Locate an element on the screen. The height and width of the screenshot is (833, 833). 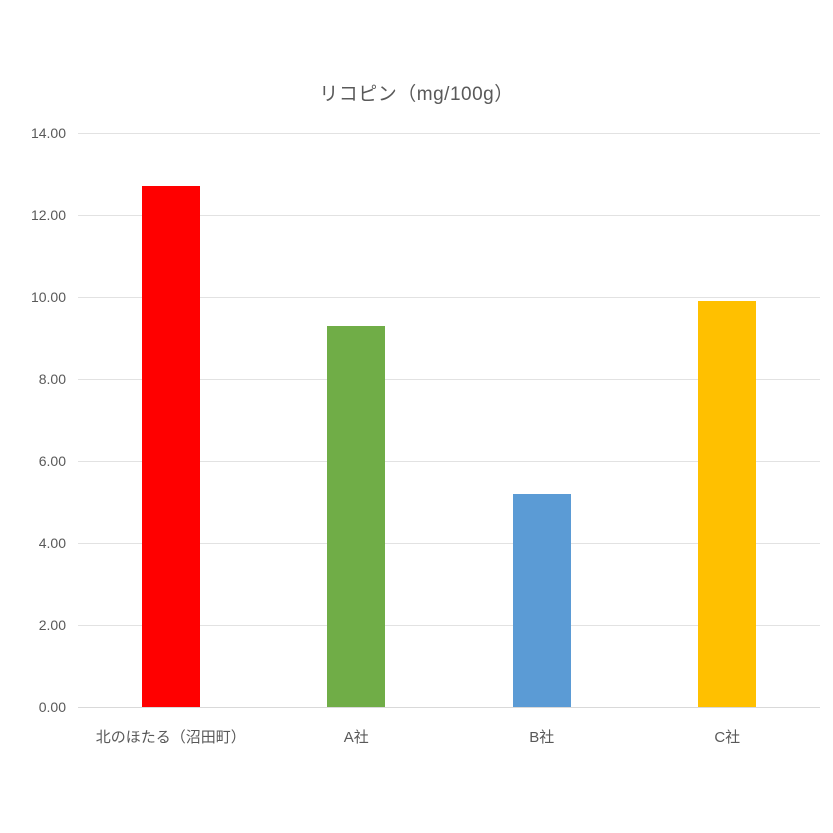
y-tick-label: 6.00 is located at coordinates (52, 461).